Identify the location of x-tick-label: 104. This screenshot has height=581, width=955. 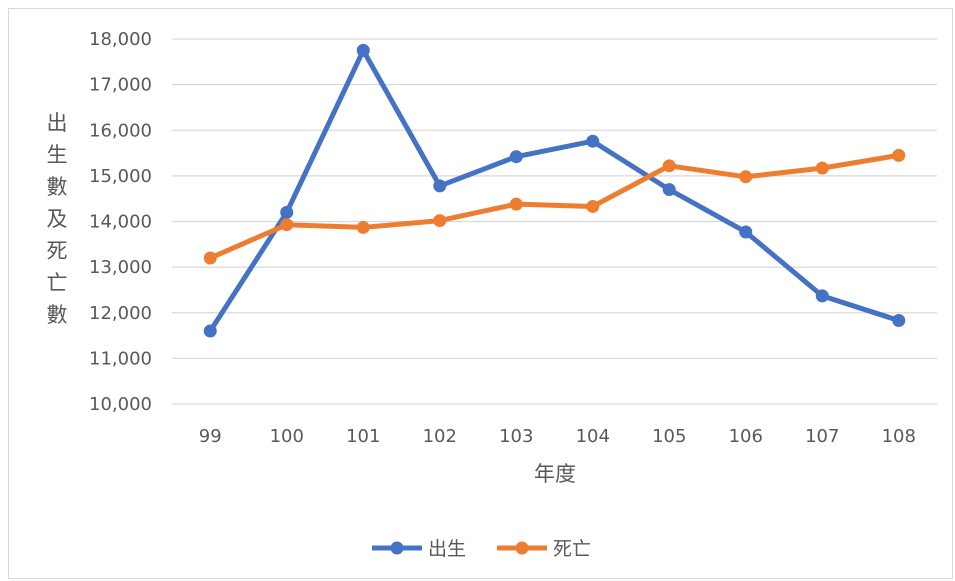
(593, 436).